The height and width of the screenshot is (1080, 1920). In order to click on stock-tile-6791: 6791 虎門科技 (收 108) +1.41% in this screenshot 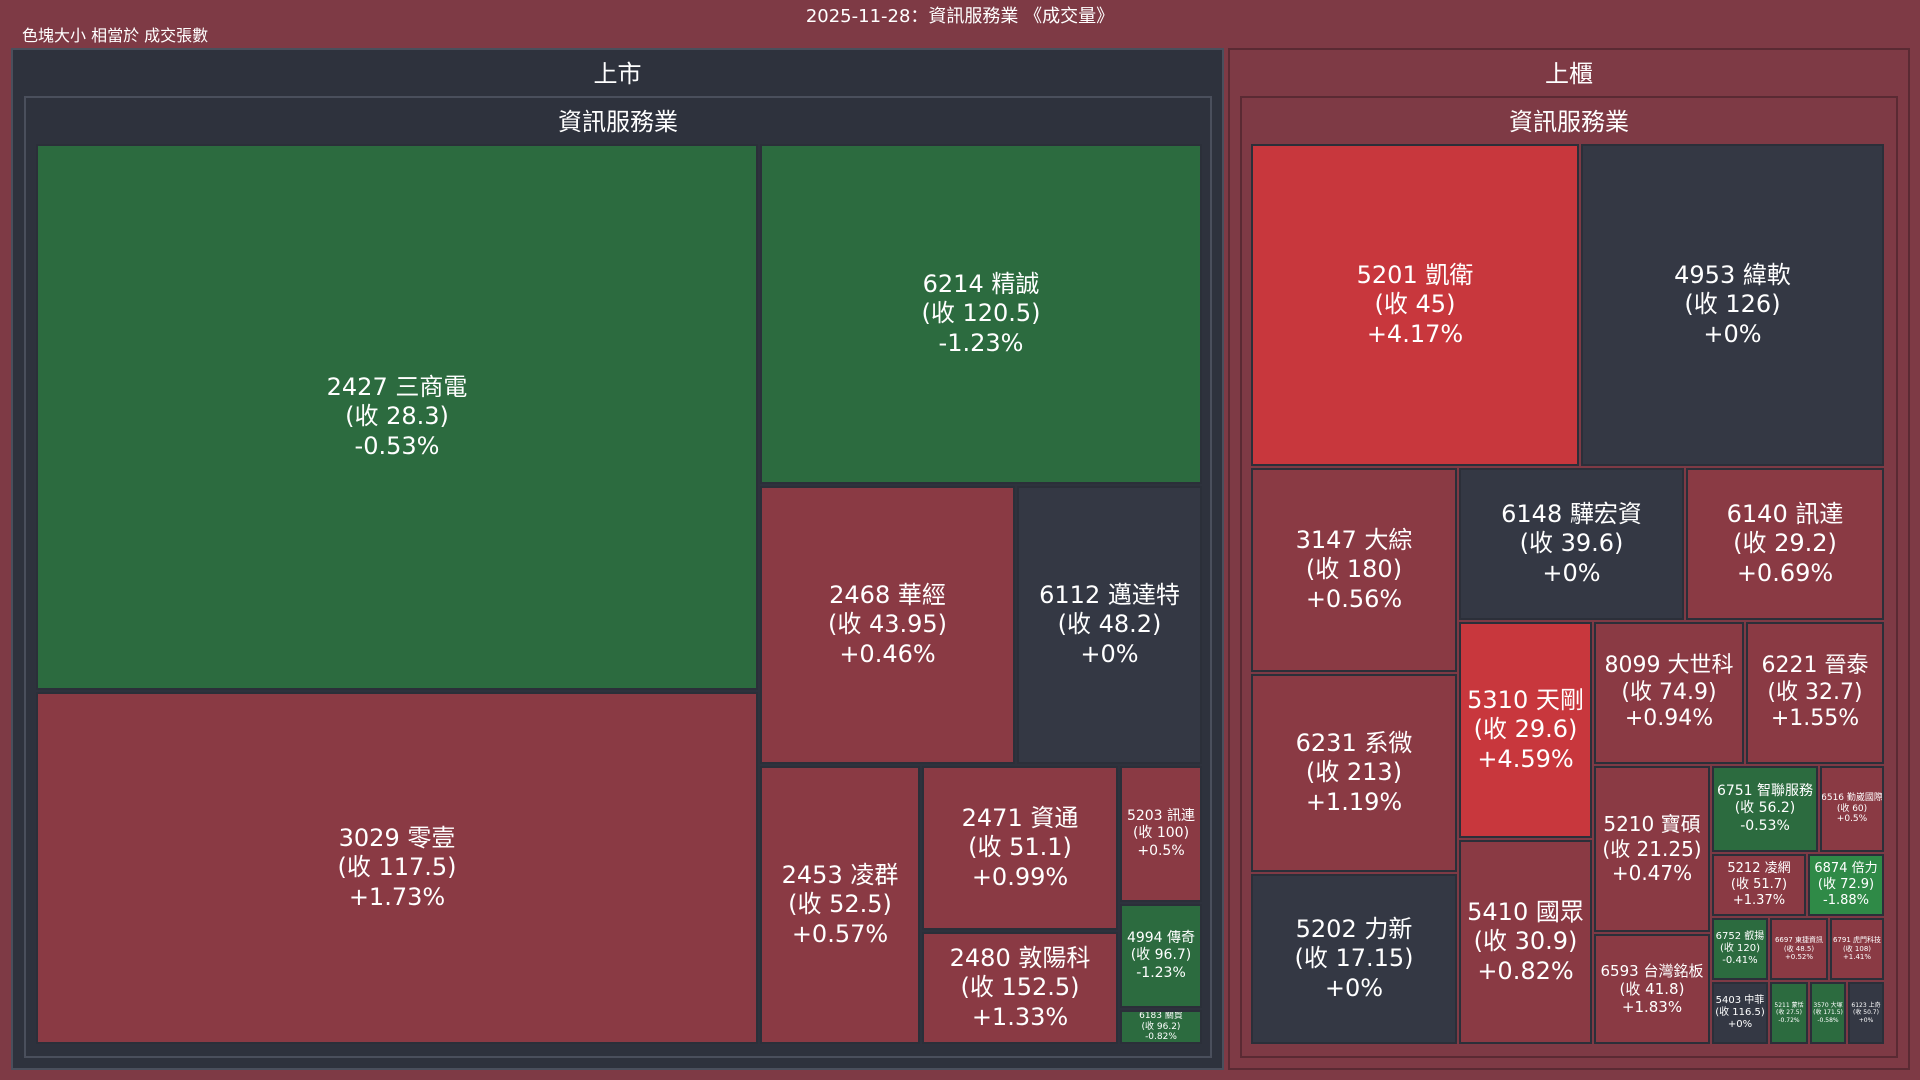, I will do `click(1857, 949)`.